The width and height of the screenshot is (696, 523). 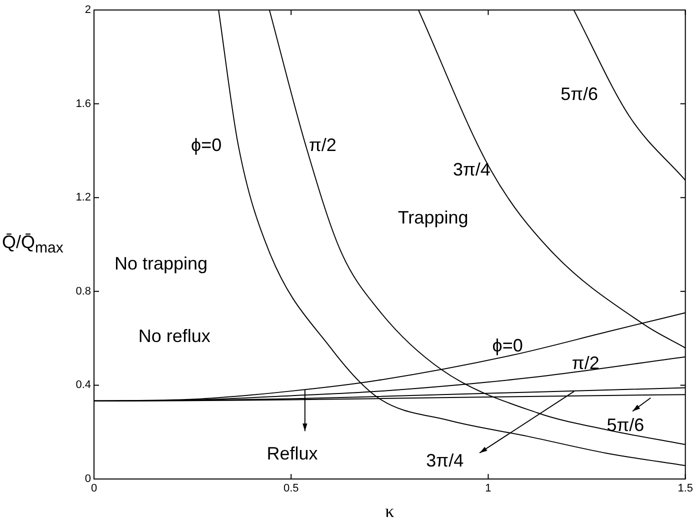 What do you see at coordinates (389, 510) in the screenshot?
I see `x-axis-title: κ` at bounding box center [389, 510].